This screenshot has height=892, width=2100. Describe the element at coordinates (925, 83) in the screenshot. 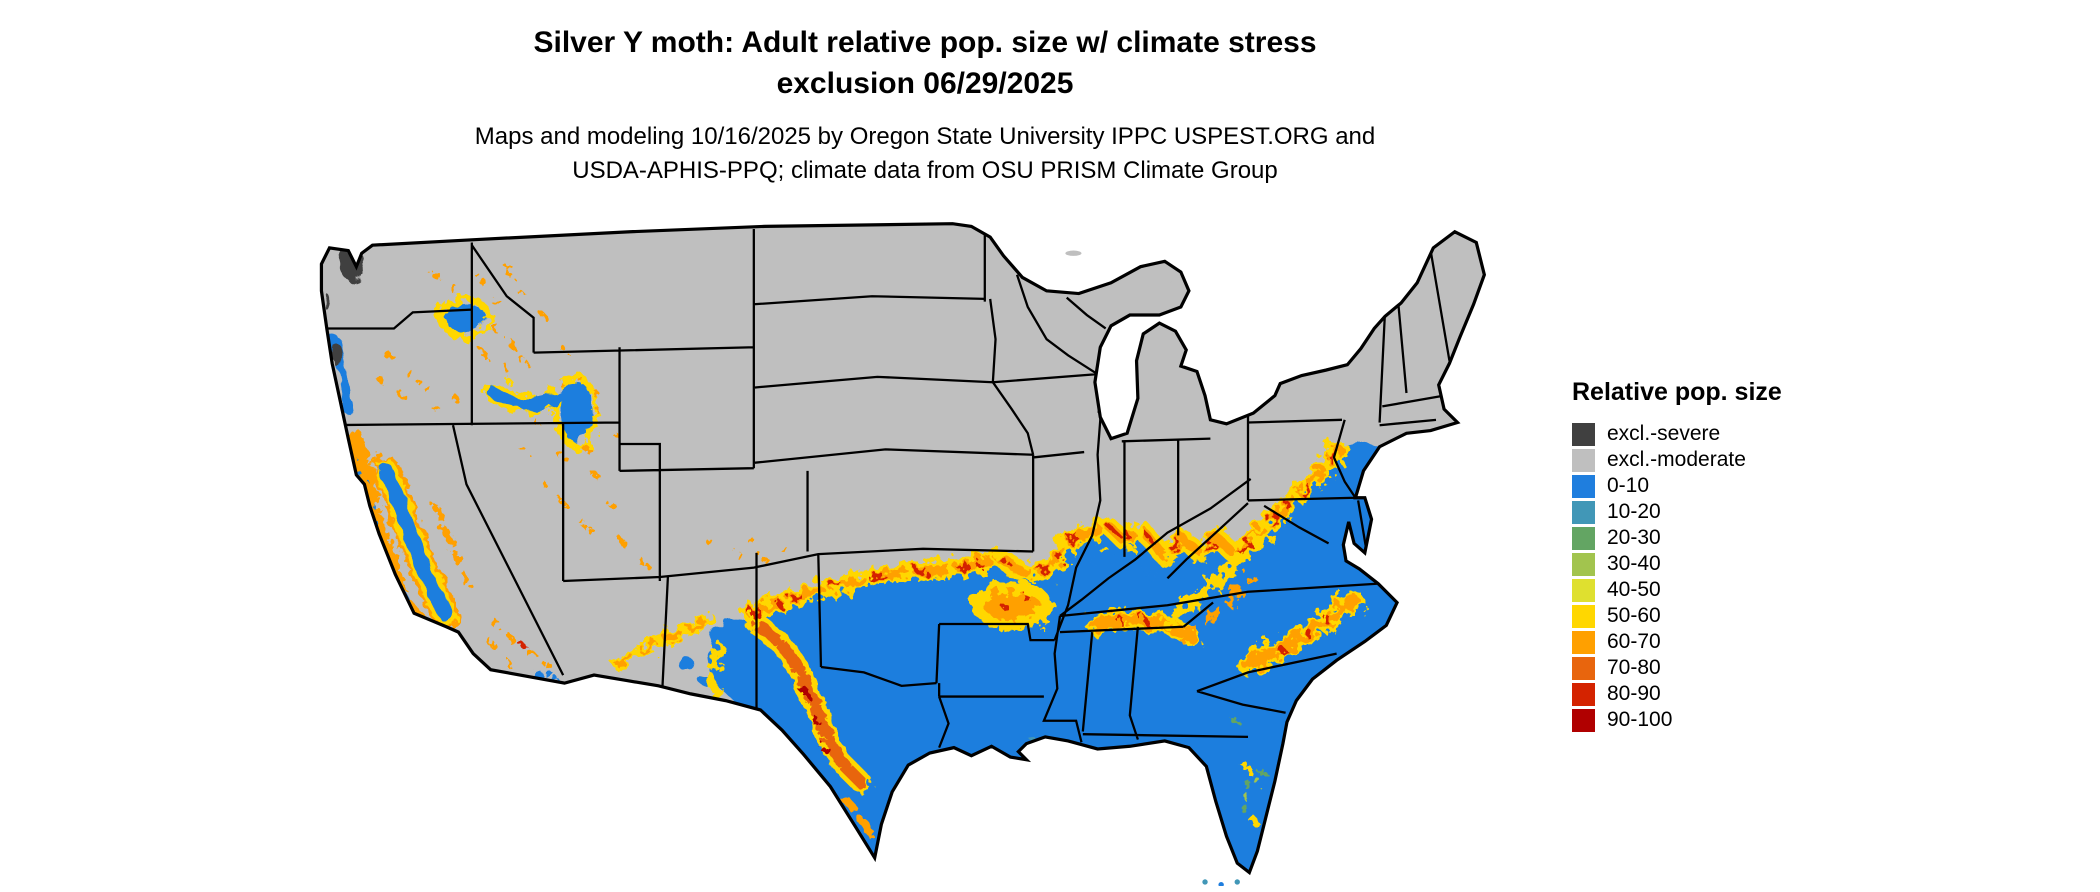

I see `map-title-line2: exclusion 06/29/2025` at that location.